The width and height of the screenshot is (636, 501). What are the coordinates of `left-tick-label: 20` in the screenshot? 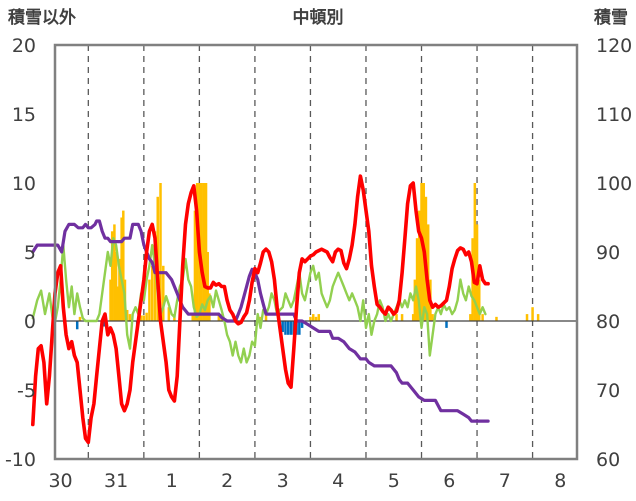 It's located at (24, 46).